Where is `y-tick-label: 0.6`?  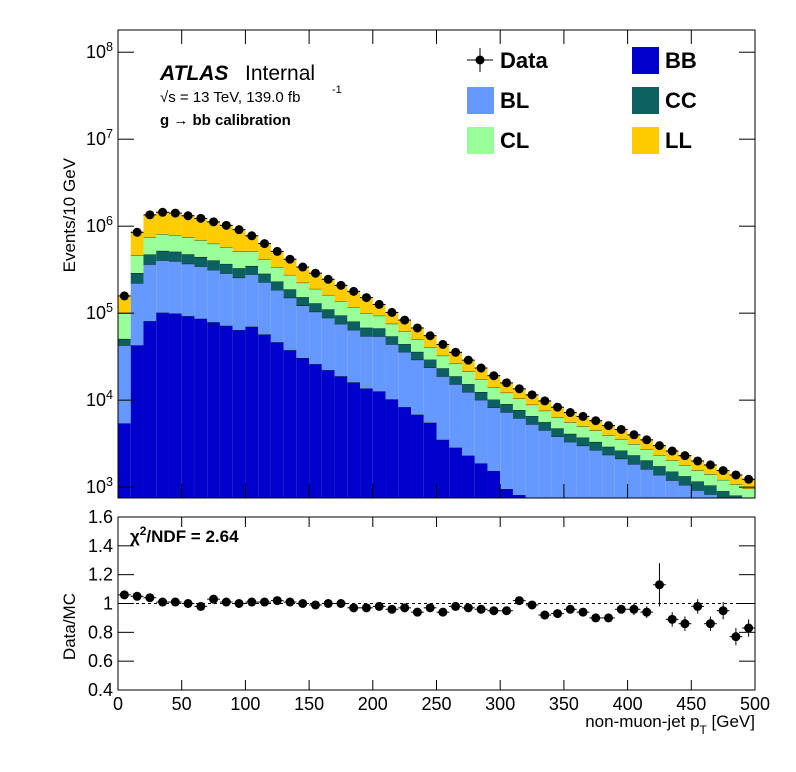
y-tick-label: 0.6 is located at coordinates (100, 661).